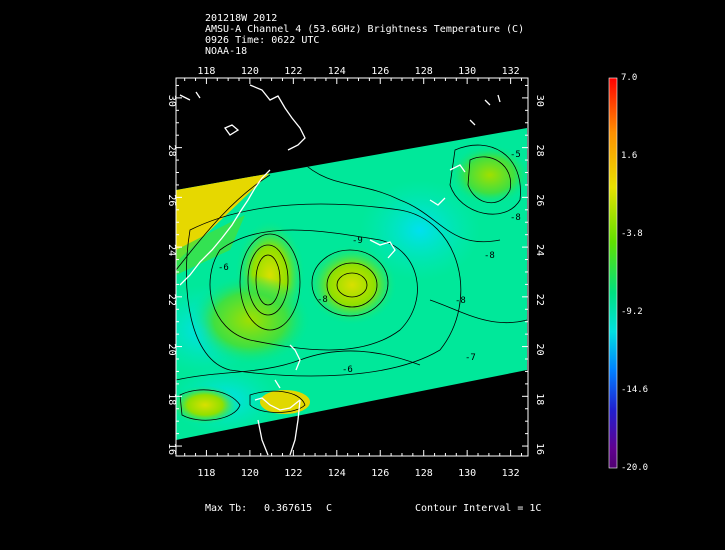  I want to click on colorbar, so click(613, 273).